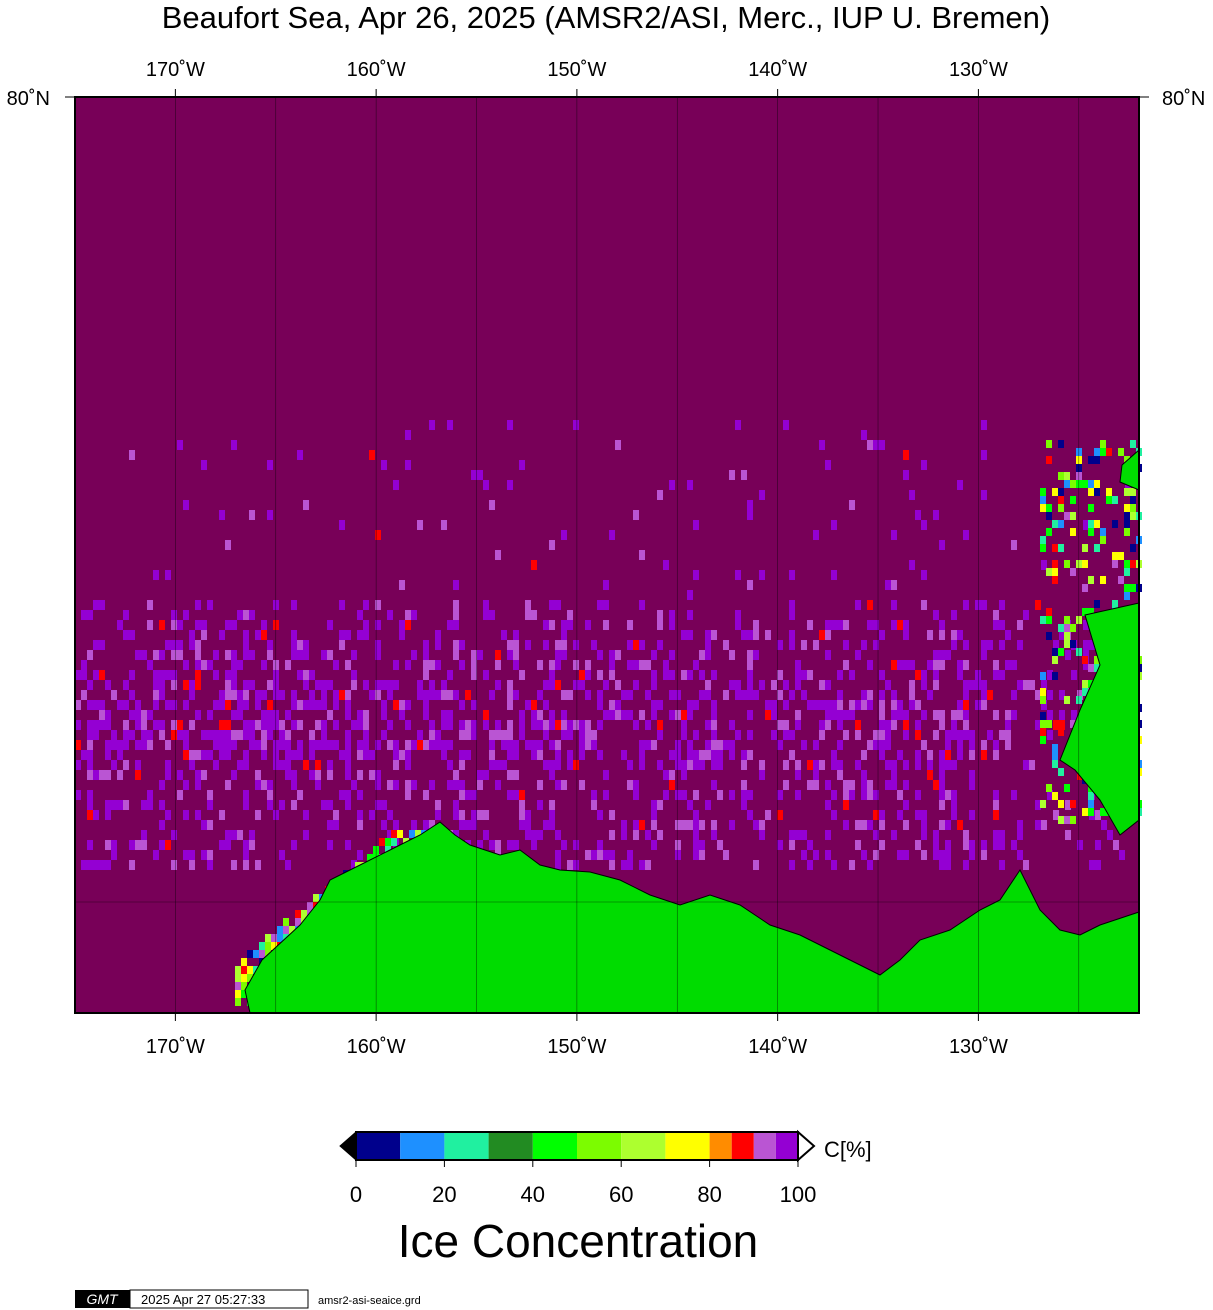 This screenshot has width=1213, height=1310. I want to click on colorbar-segment, so click(643, 1146).